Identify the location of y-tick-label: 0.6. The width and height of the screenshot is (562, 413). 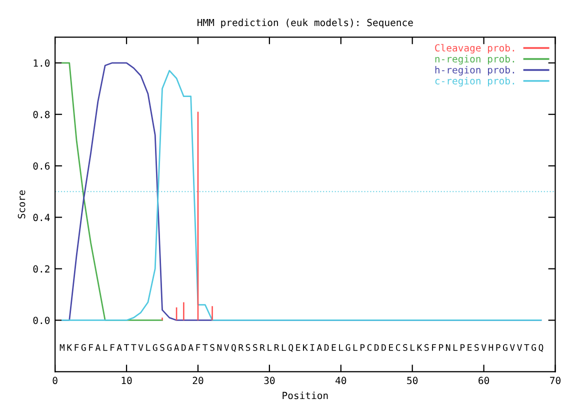
(41, 166).